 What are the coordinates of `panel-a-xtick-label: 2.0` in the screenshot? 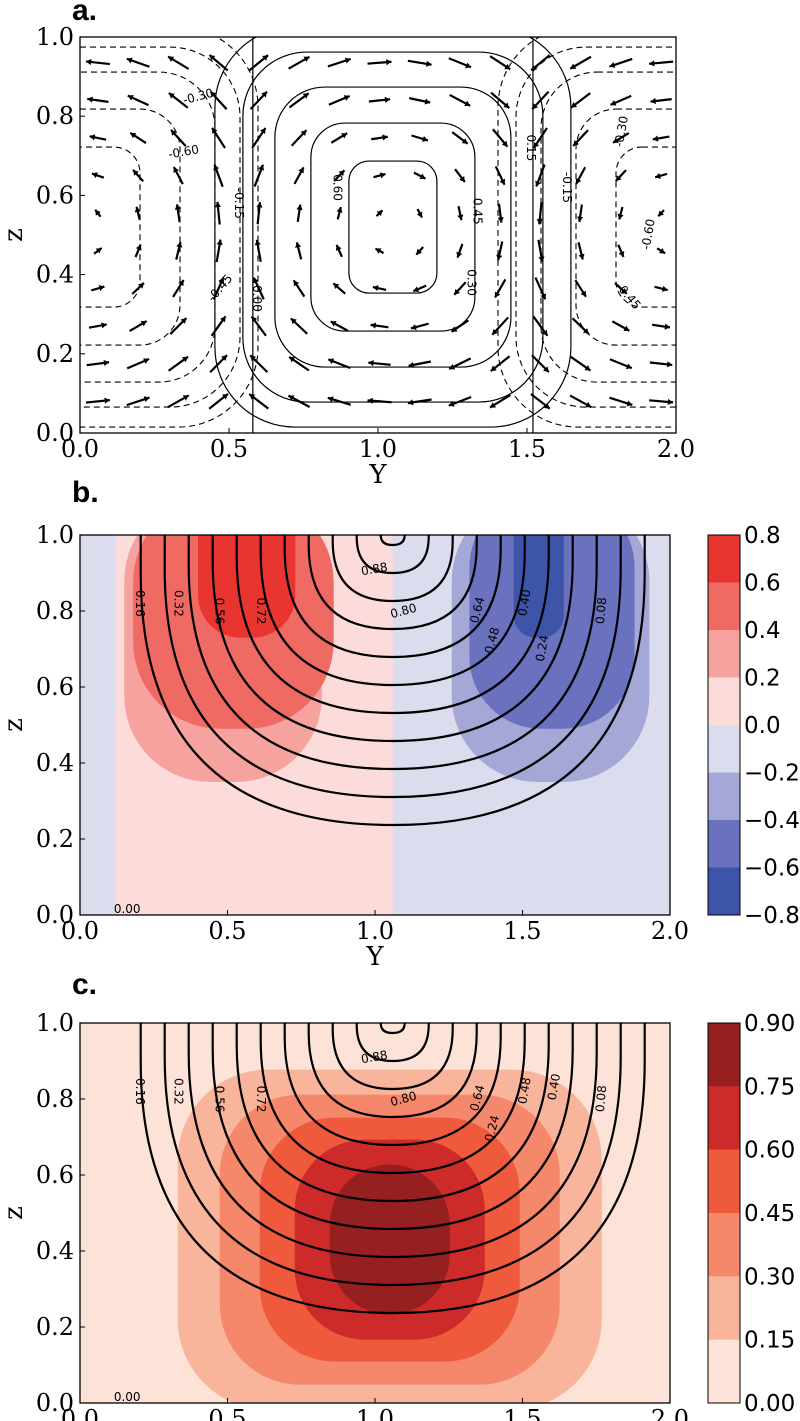 It's located at (676, 449).